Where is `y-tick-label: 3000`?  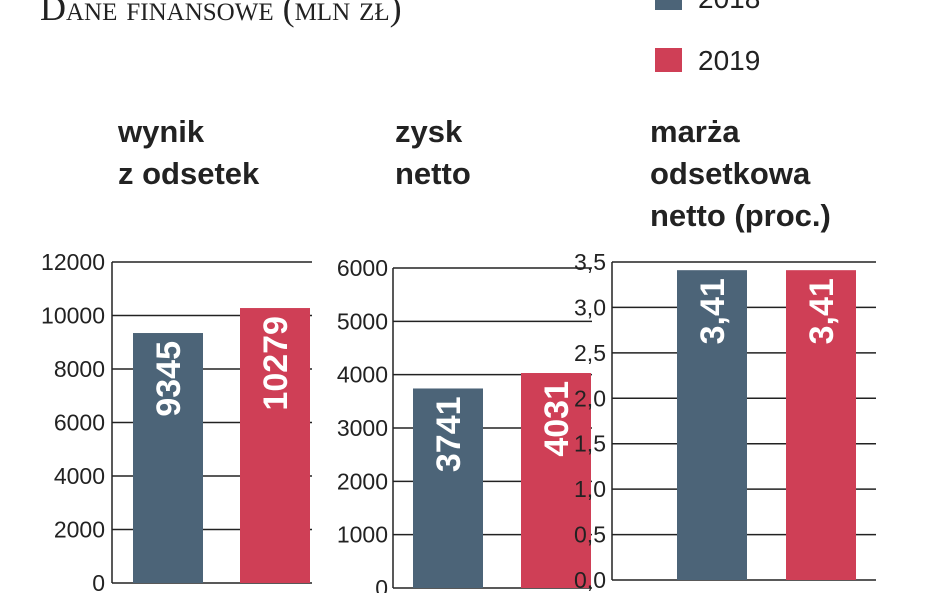 y-tick-label: 3000 is located at coordinates (362, 428).